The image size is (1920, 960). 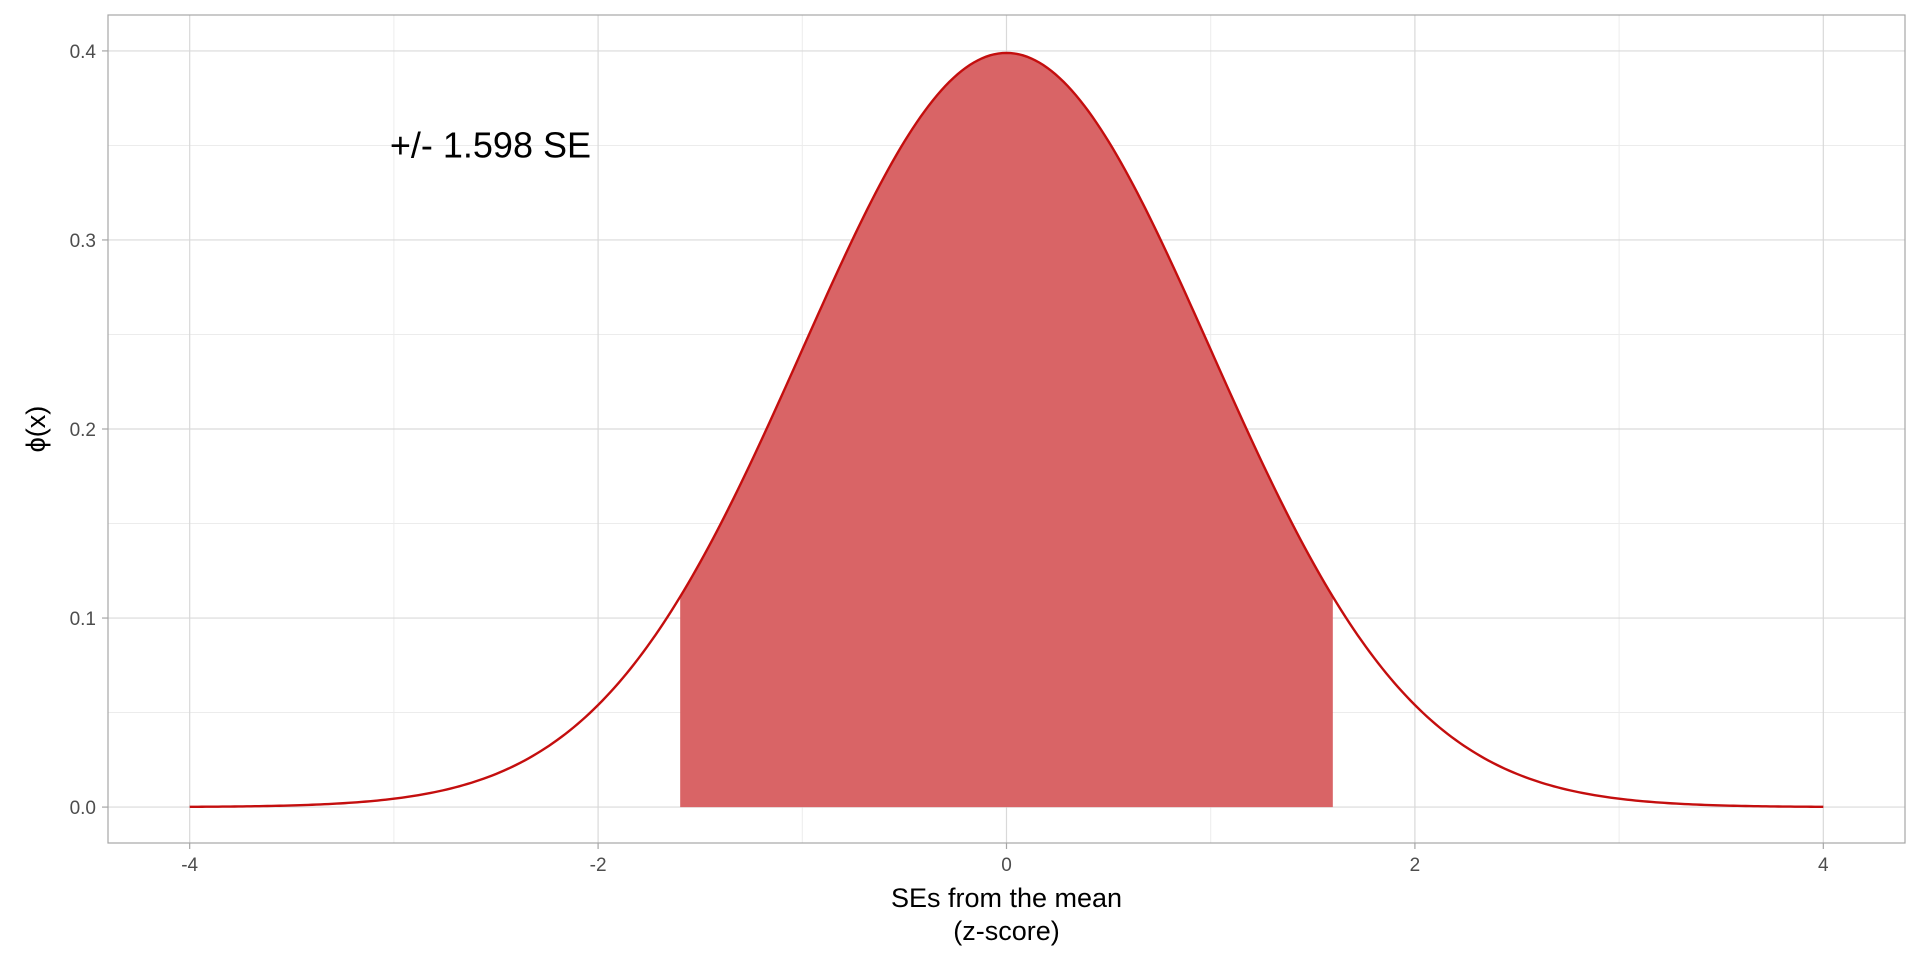 I want to click on x-axis-title-line-1: SEs from the mean, so click(x=1006, y=898).